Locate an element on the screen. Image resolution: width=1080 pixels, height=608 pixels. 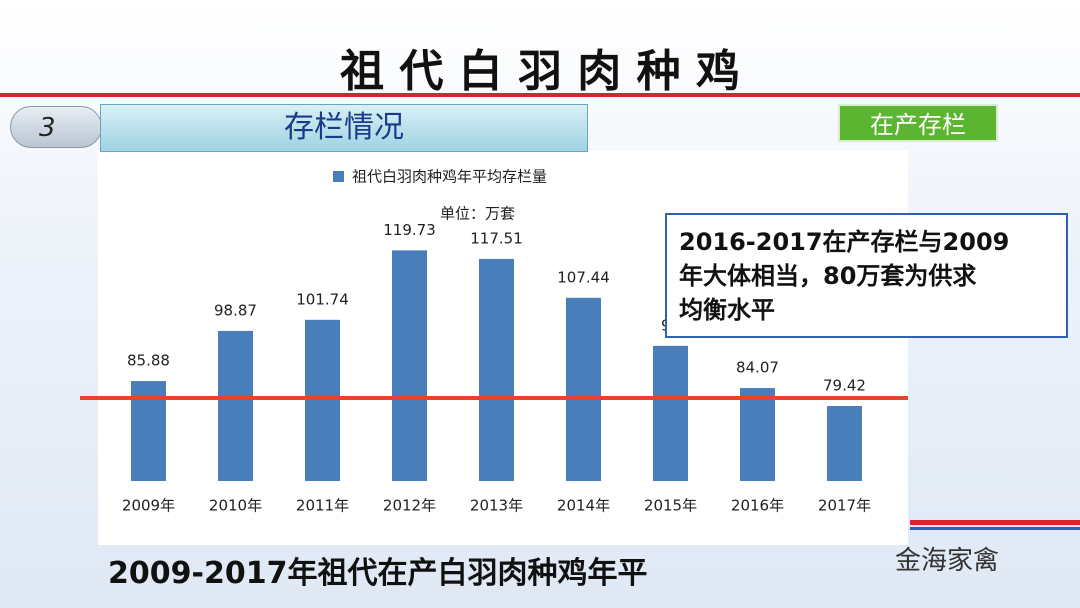
legend-swatch is located at coordinates (338, 176).